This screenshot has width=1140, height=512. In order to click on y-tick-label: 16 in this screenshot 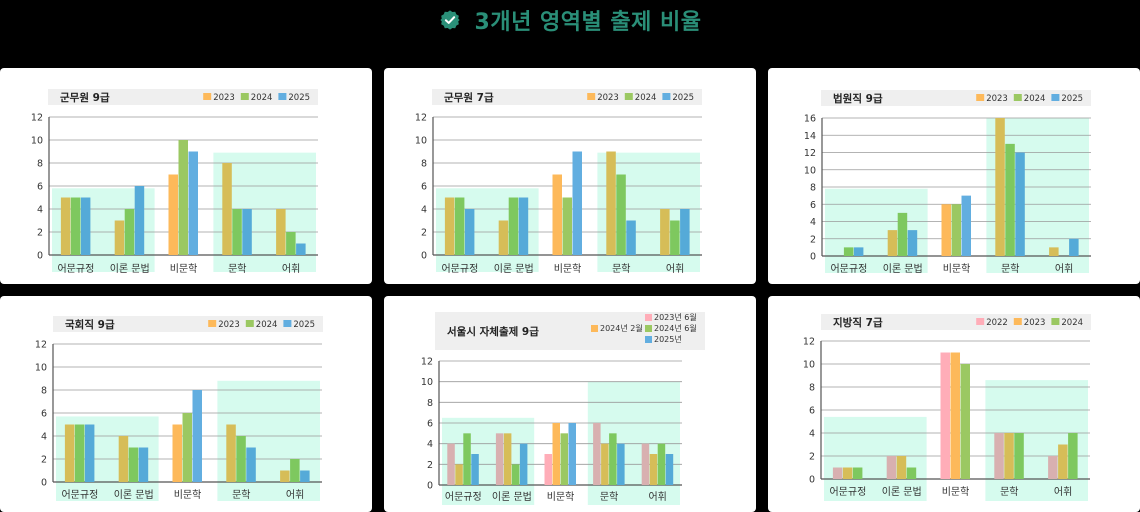, I will do `click(810, 119)`.